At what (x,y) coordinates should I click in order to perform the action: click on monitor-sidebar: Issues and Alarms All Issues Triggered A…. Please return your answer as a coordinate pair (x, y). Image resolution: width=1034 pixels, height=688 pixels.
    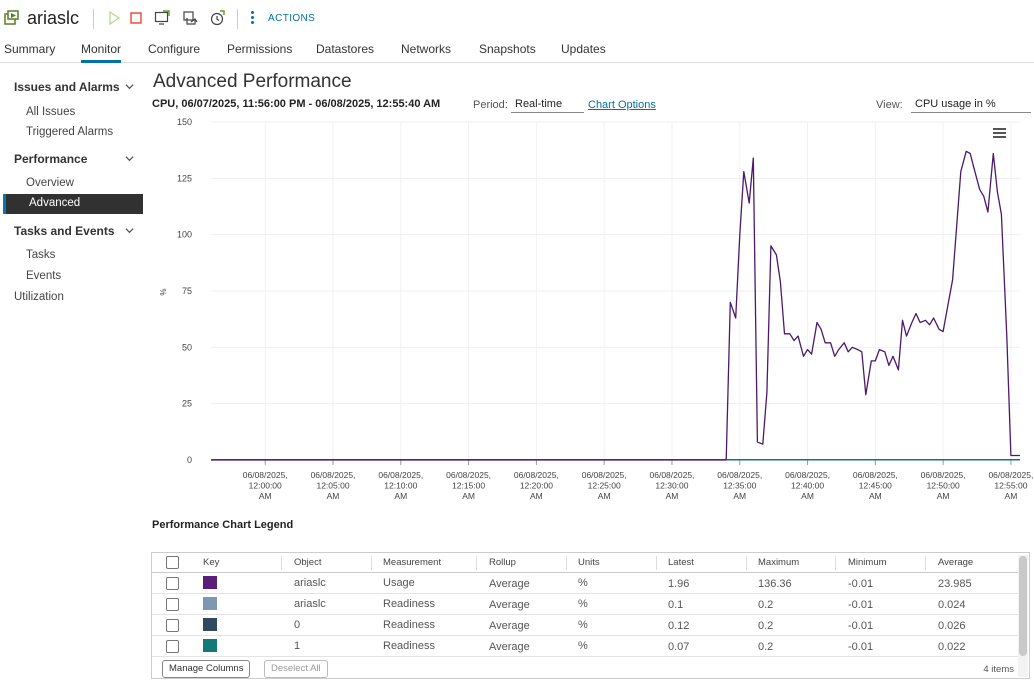
    Looking at the image, I should click on (72, 375).